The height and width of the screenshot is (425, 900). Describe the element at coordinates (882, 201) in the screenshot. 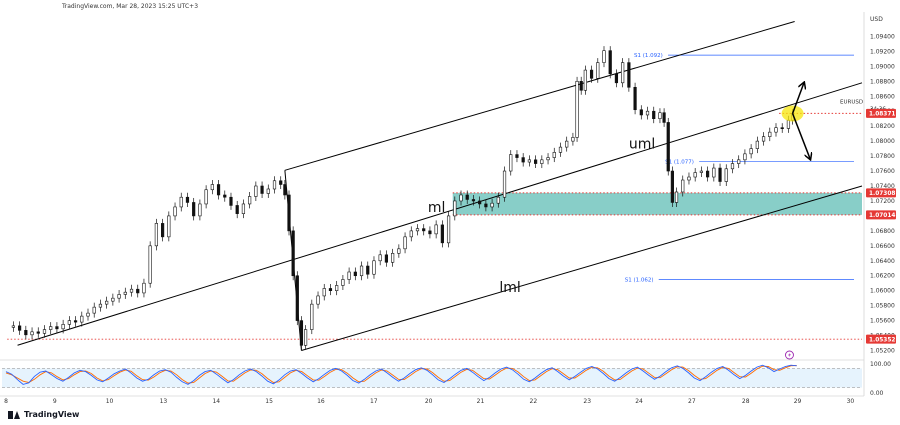

I see `y-tick-label: 1.07200` at that location.